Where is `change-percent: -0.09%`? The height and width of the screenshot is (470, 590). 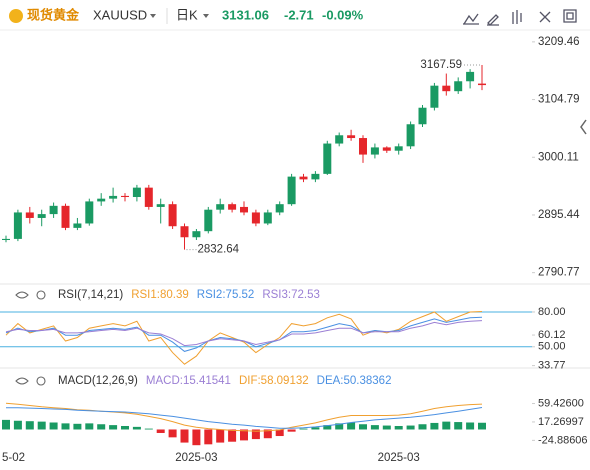
change-percent: -0.09% is located at coordinates (343, 14).